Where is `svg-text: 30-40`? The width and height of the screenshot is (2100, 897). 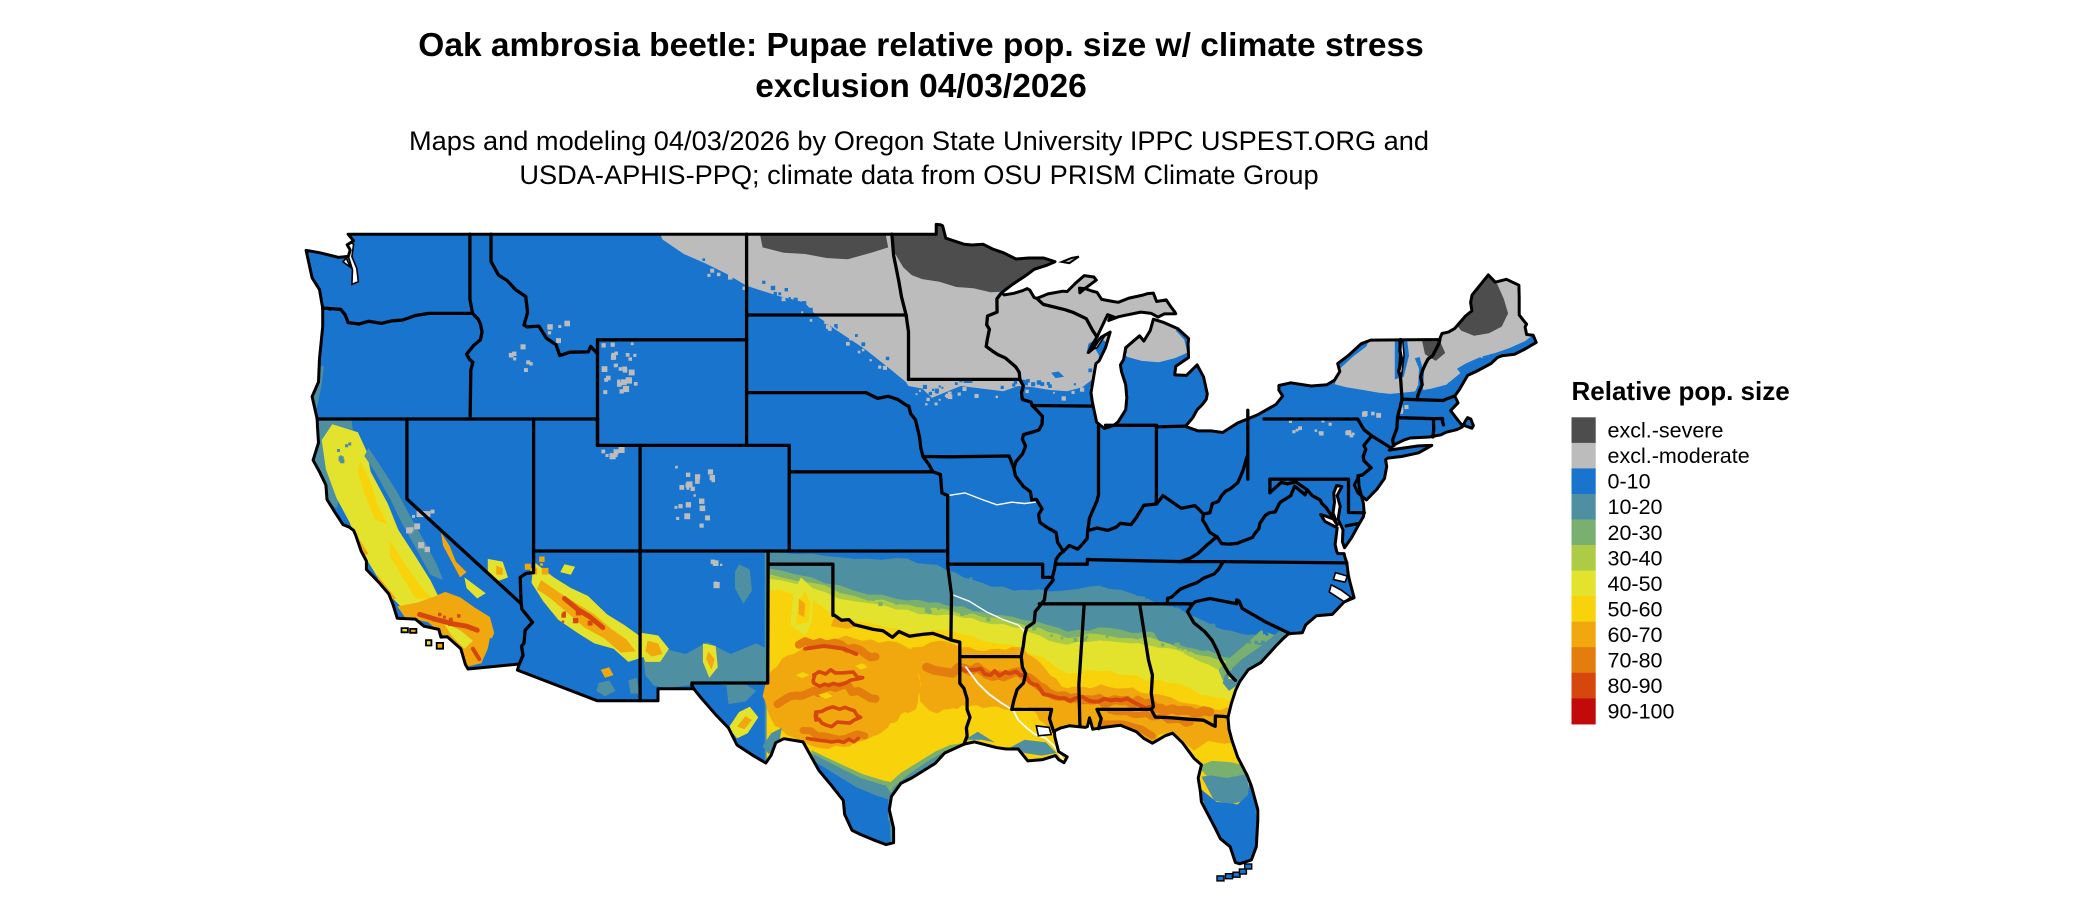
svg-text: 30-40 is located at coordinates (1635, 558).